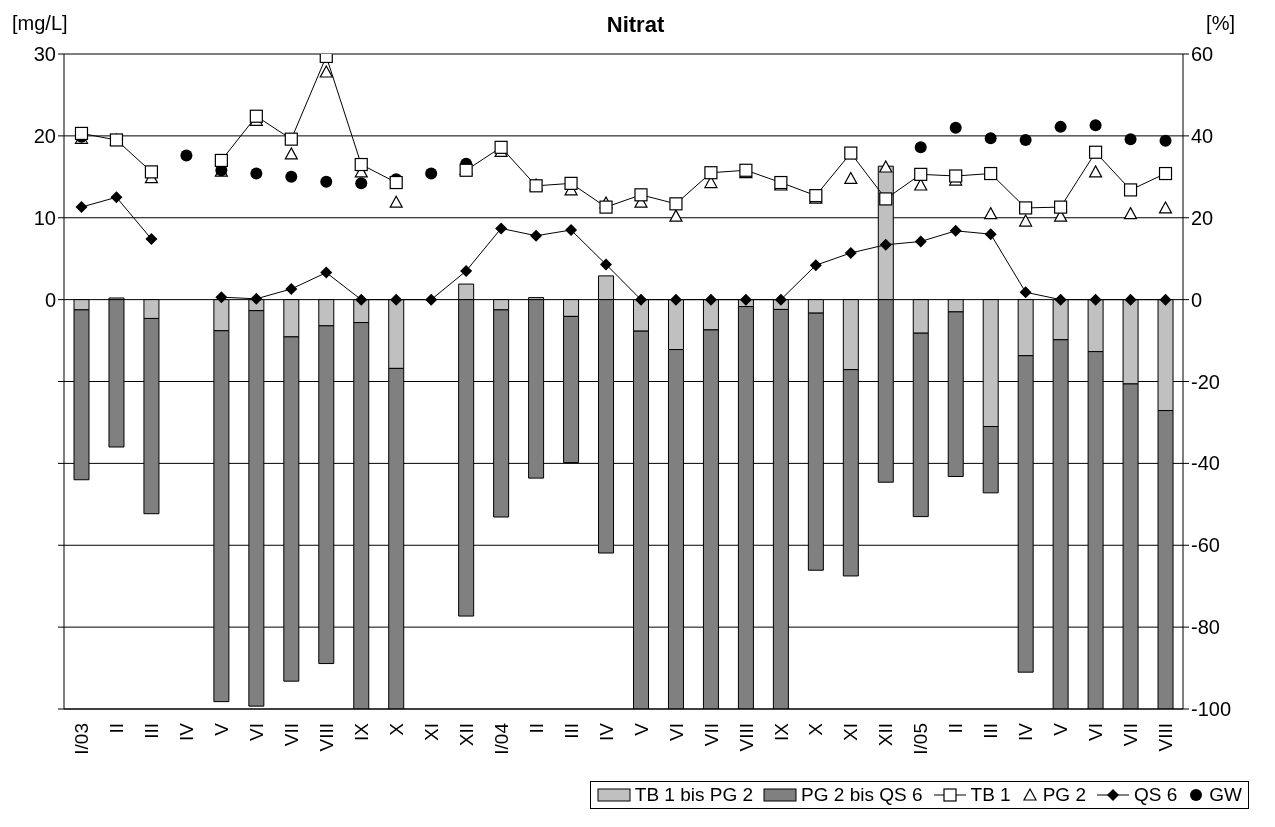 This screenshot has height=827, width=1275. Describe the element at coordinates (1211, 709) in the screenshot. I see `y2-tick-label: -100` at that location.